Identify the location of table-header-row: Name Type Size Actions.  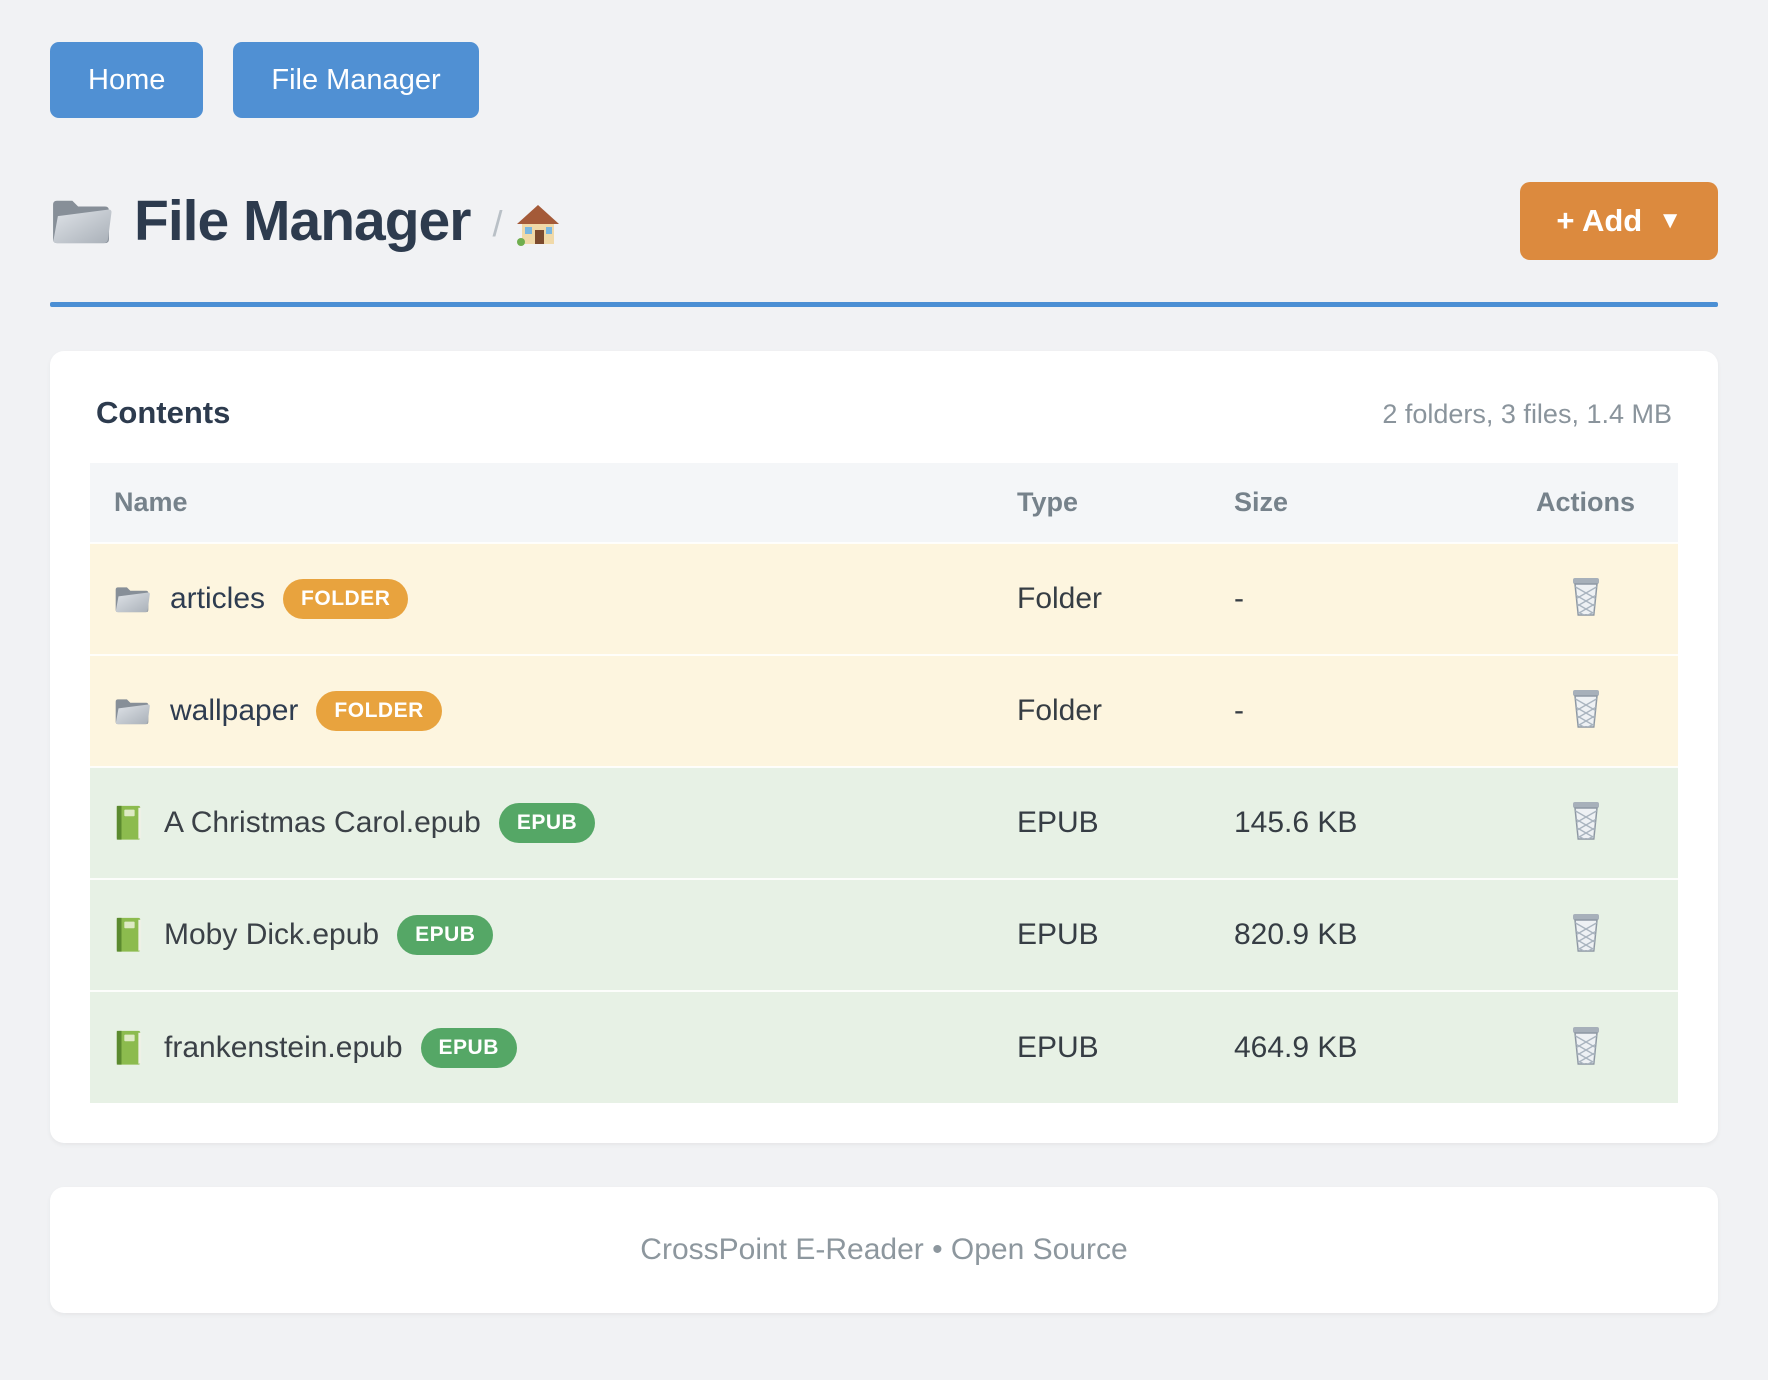
(884, 503).